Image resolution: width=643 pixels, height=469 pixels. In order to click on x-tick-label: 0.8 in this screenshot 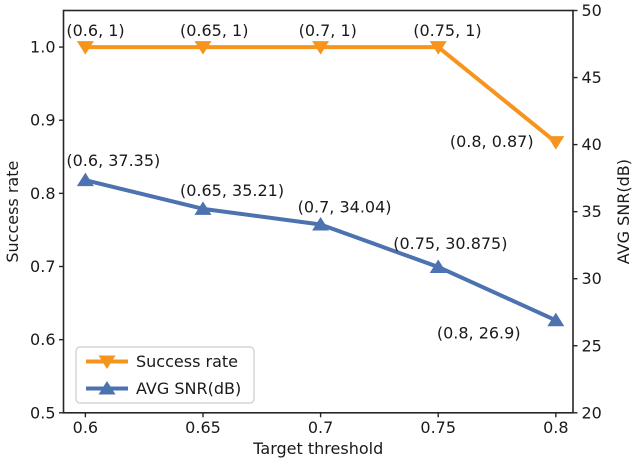, I will do `click(555, 427)`.